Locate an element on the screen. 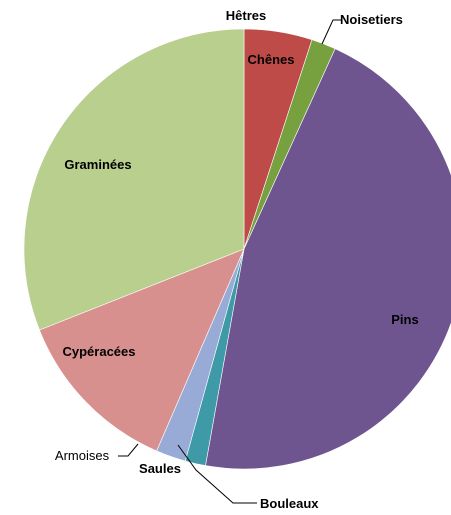 This screenshot has width=451, height=515. label-hetres: Hêtres is located at coordinates (246, 15).